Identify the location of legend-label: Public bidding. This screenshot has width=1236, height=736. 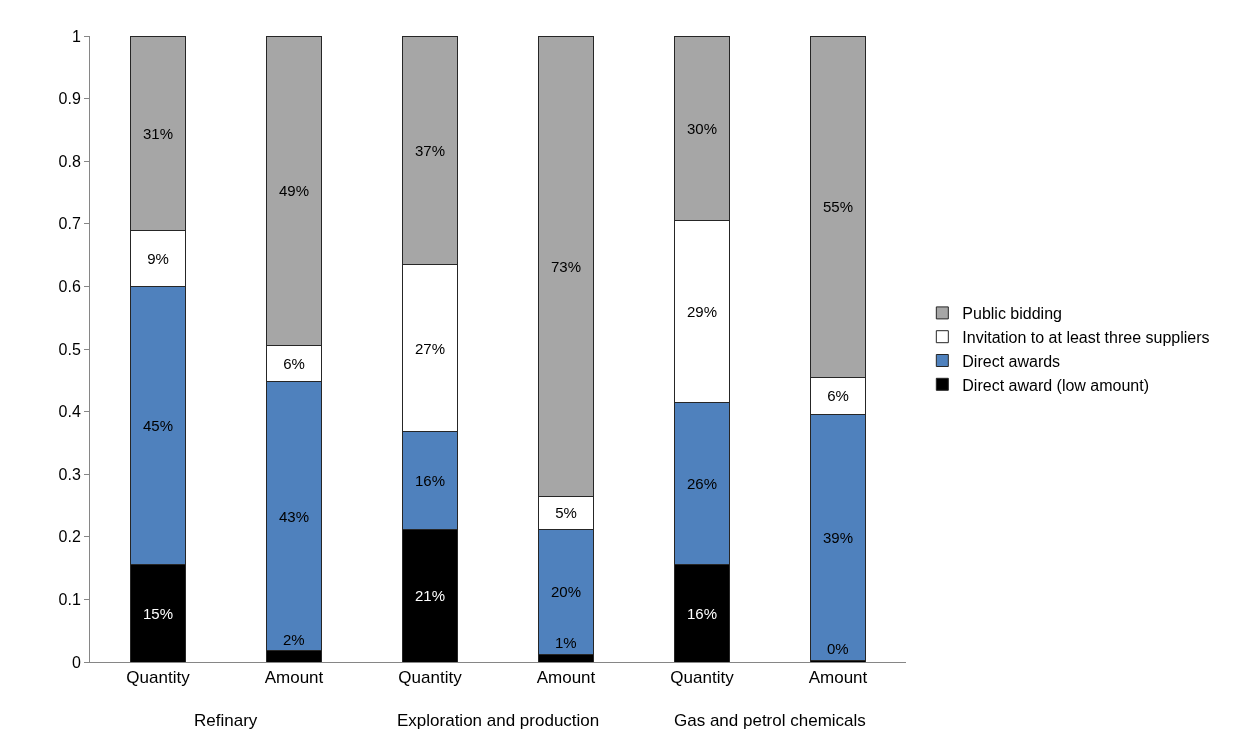
(1012, 314).